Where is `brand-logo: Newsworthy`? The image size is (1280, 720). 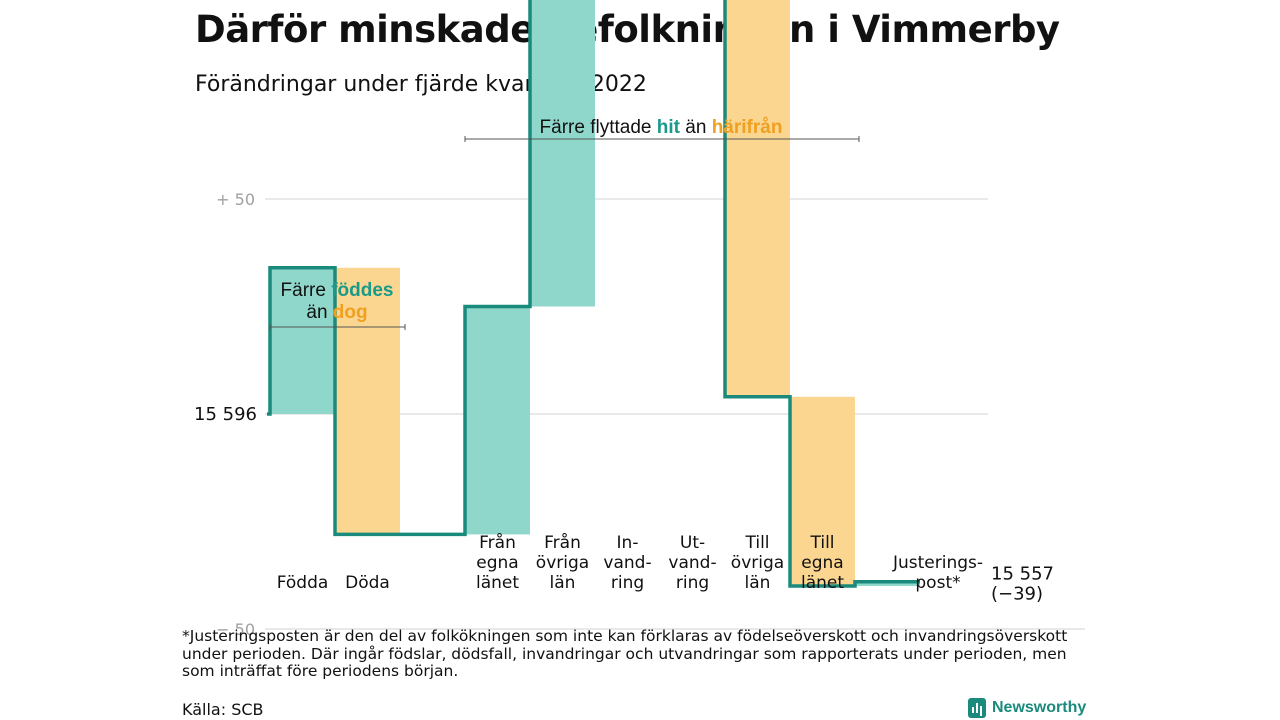
brand-logo: Newsworthy is located at coordinates (1027, 708).